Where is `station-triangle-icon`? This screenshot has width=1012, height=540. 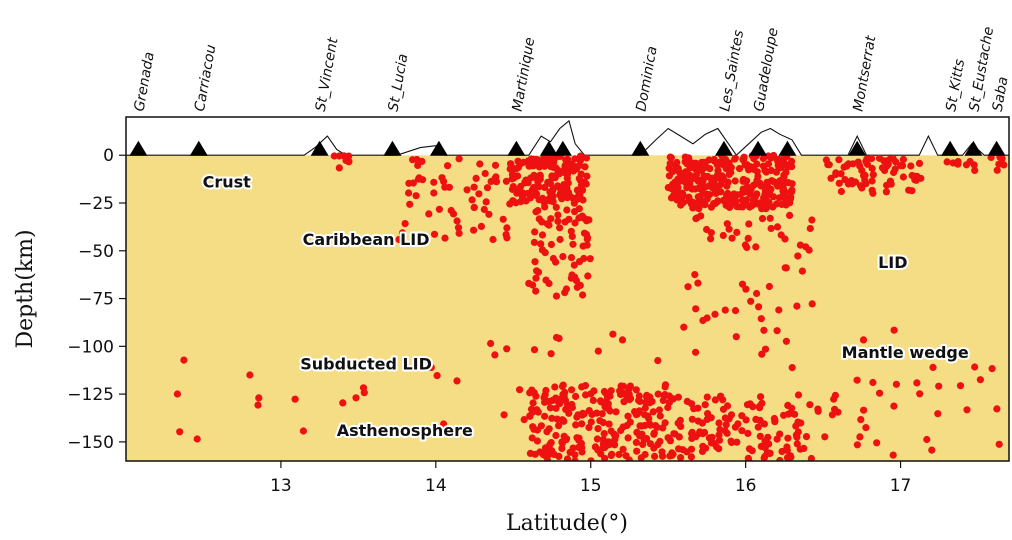
station-triangle-icon is located at coordinates (723, 148).